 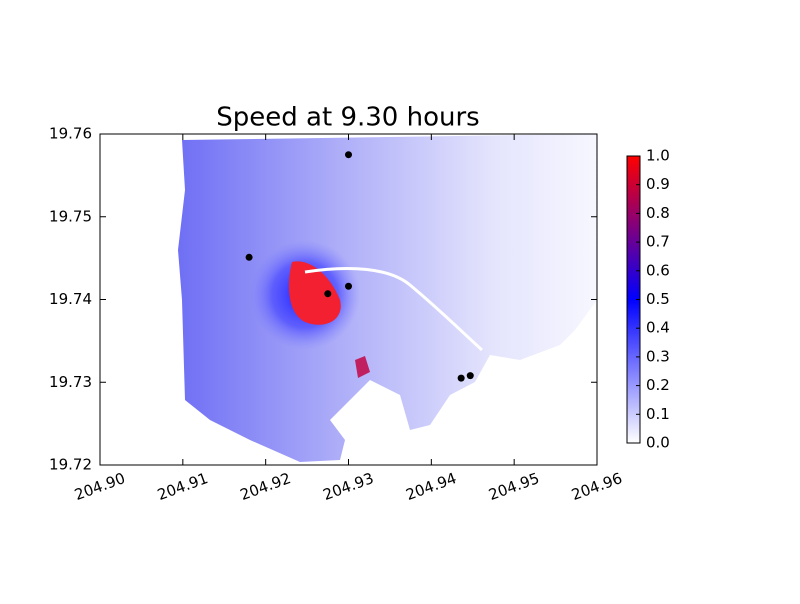 I want to click on y-tick-label: 19.72, so click(x=70, y=465).